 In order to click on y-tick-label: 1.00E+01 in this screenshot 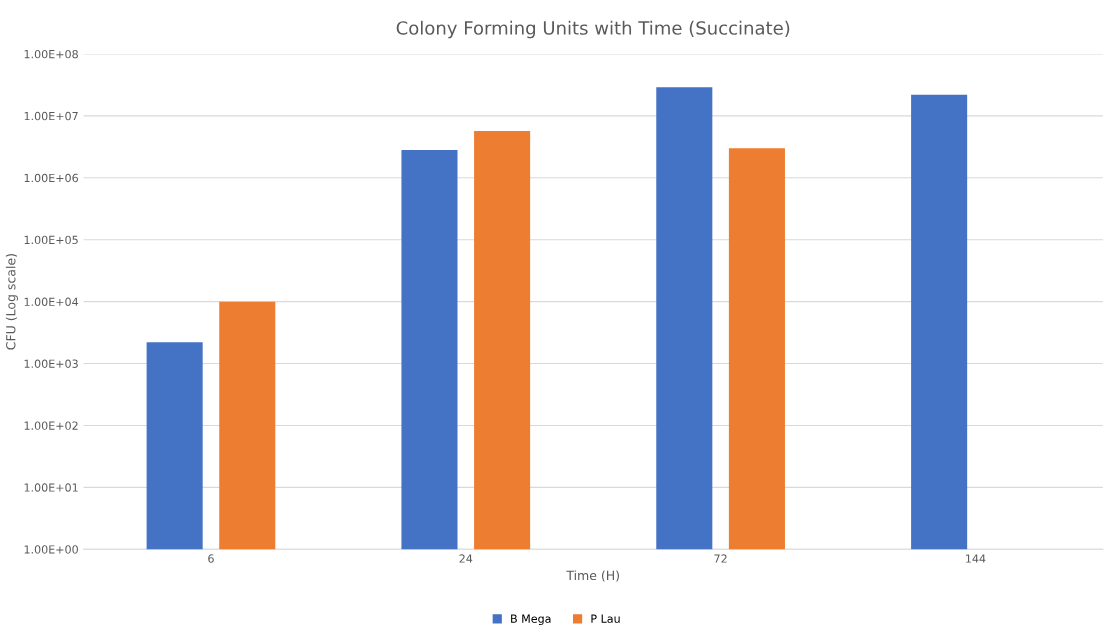, I will do `click(51, 487)`.